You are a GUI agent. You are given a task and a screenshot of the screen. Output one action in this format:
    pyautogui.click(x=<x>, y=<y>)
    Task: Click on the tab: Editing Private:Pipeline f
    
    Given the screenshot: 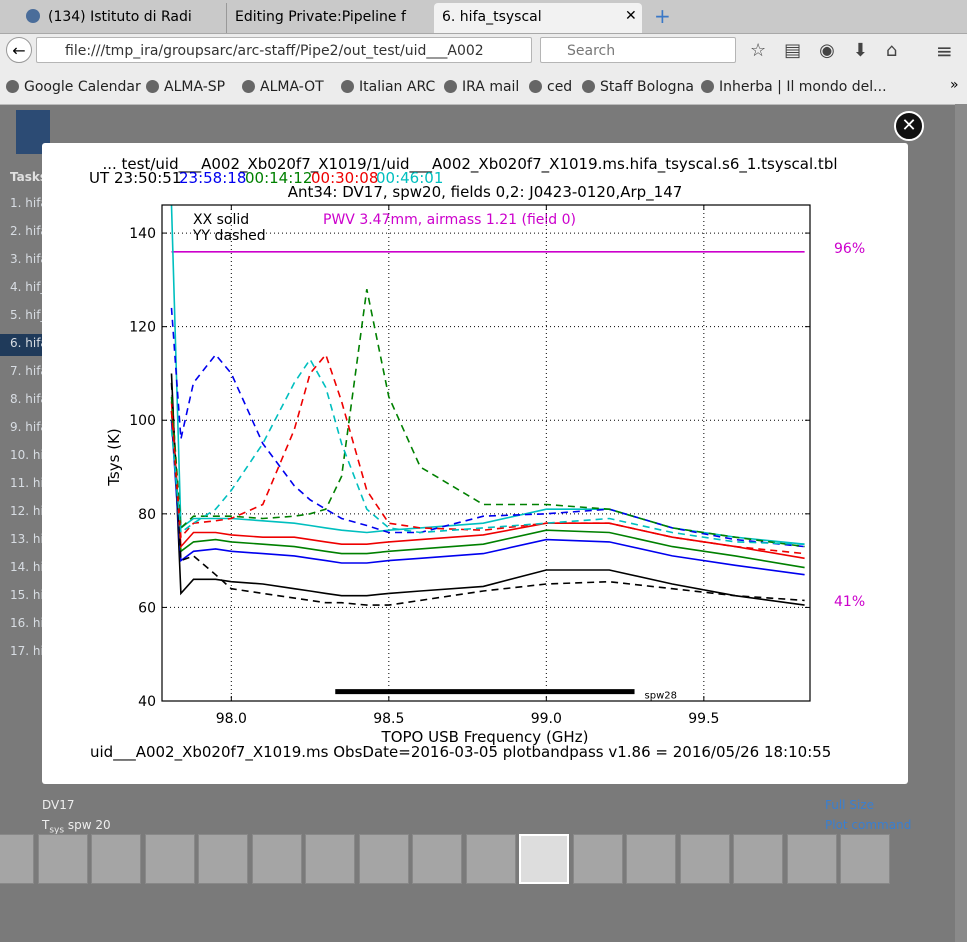 What is the action you would take?
    pyautogui.click(x=326, y=18)
    